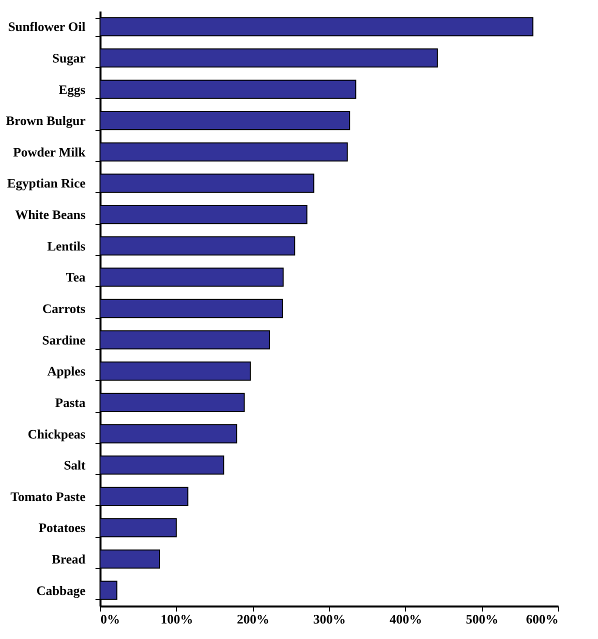 This screenshot has width=598, height=639. I want to click on x-tick-label: 500%, so click(482, 619).